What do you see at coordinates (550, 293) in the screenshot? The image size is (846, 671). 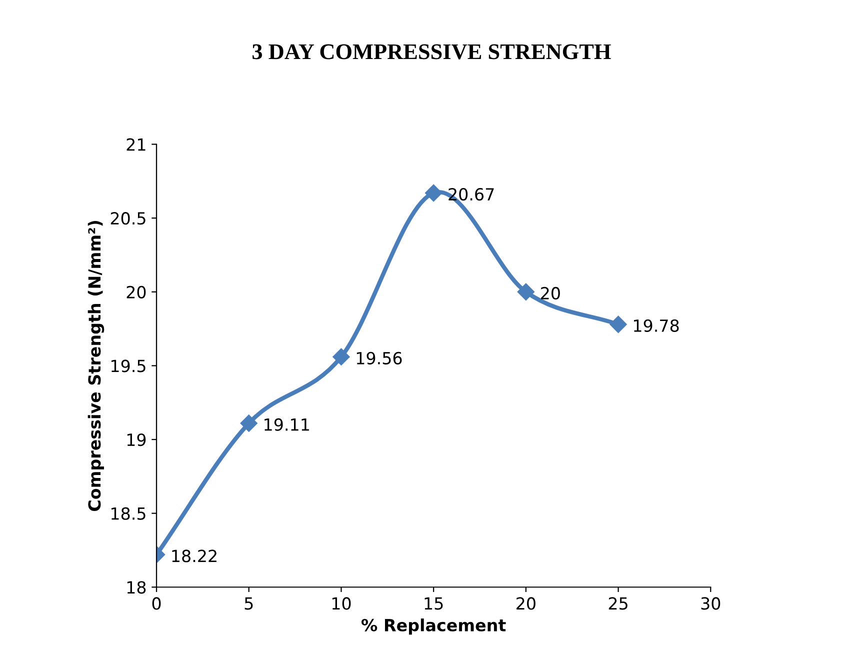 I see `data-label: 20` at bounding box center [550, 293].